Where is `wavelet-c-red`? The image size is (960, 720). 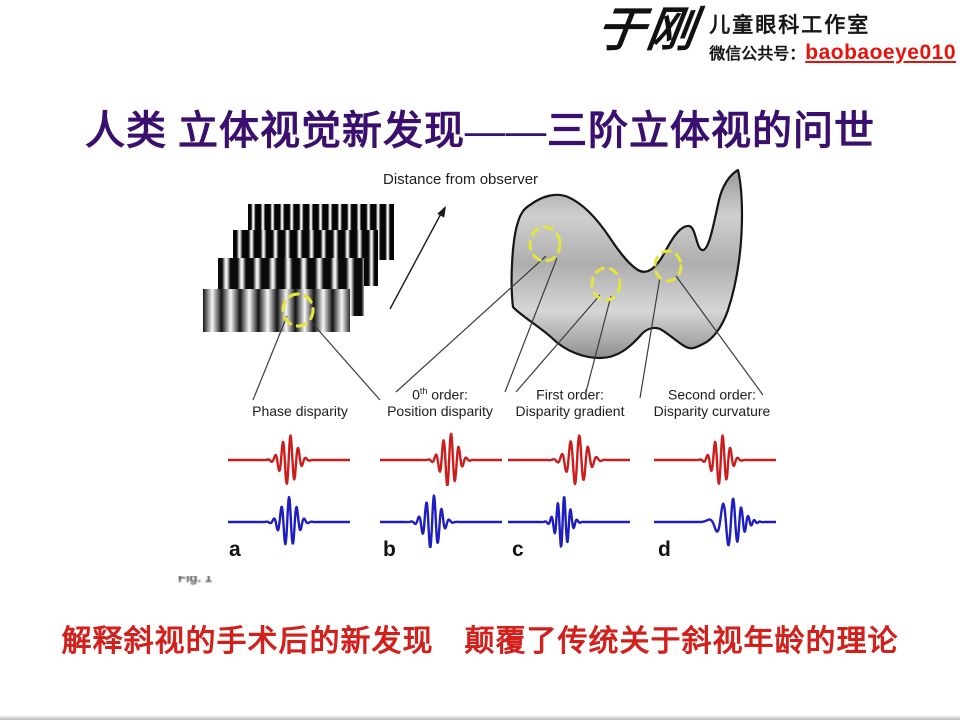 wavelet-c-red is located at coordinates (569, 460).